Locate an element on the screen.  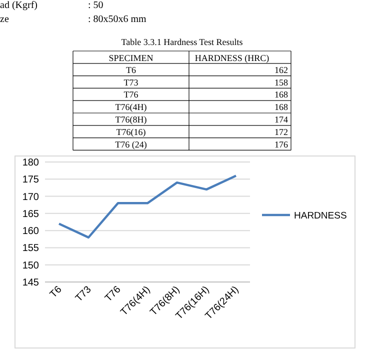
text: T76(8H) is located at coordinates (131, 119).